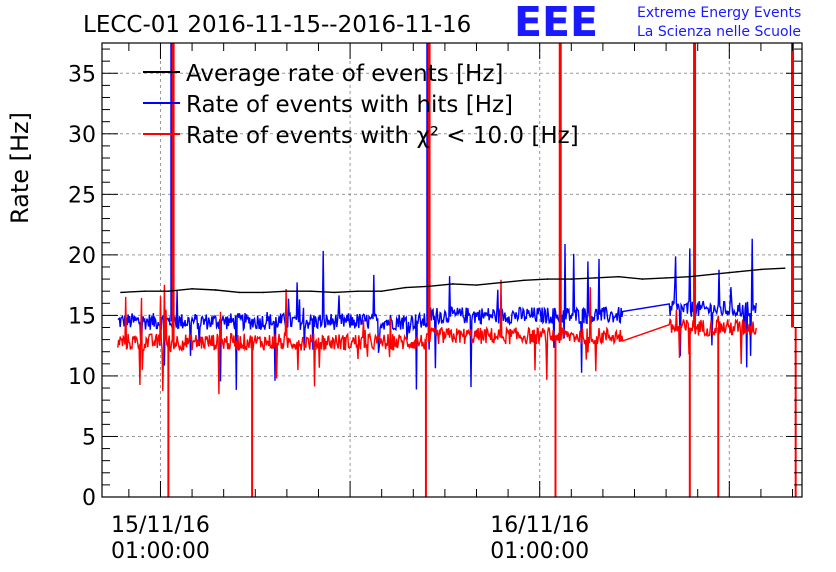  What do you see at coordinates (82, 195) in the screenshot?
I see `y-tick-label: 25` at bounding box center [82, 195].